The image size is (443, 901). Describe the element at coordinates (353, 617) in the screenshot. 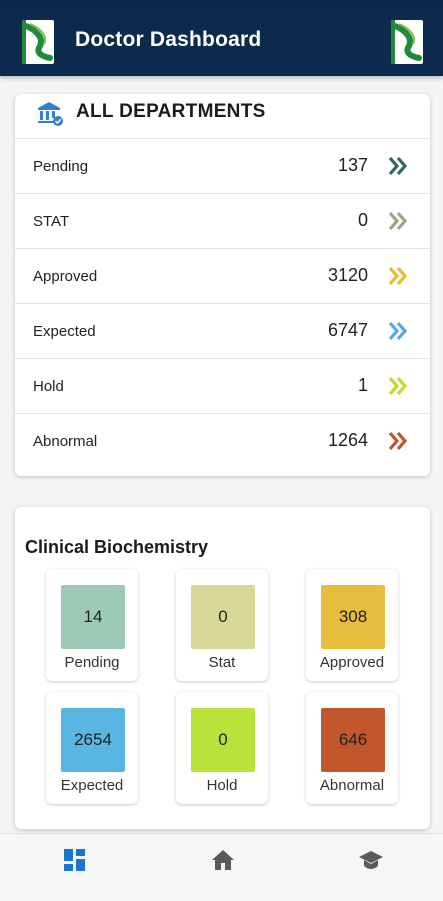

I see `tile-count: 308` at that location.